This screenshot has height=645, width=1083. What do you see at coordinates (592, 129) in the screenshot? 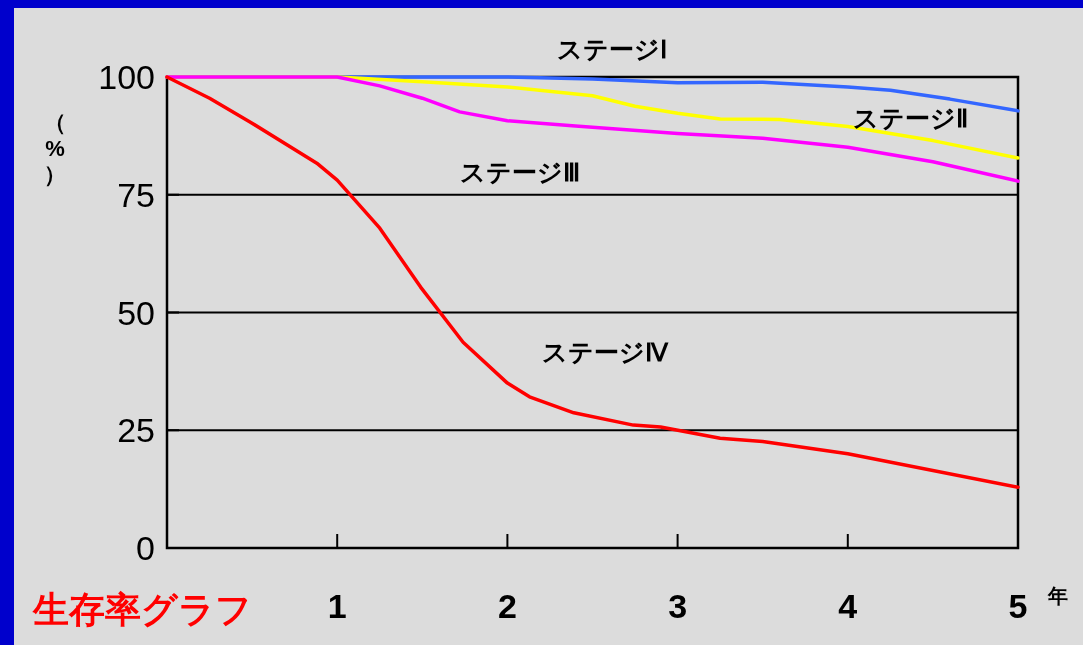
I see `line-series` at bounding box center [592, 129].